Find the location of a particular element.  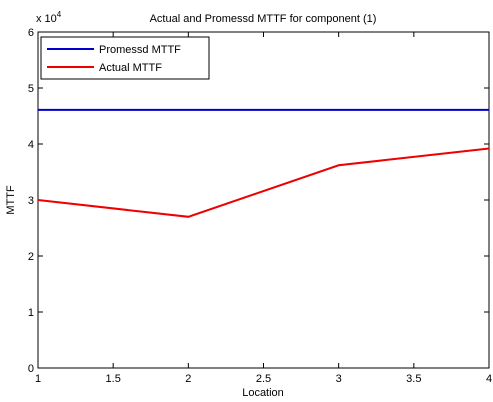

x-tick-label: 4 is located at coordinates (489, 379).